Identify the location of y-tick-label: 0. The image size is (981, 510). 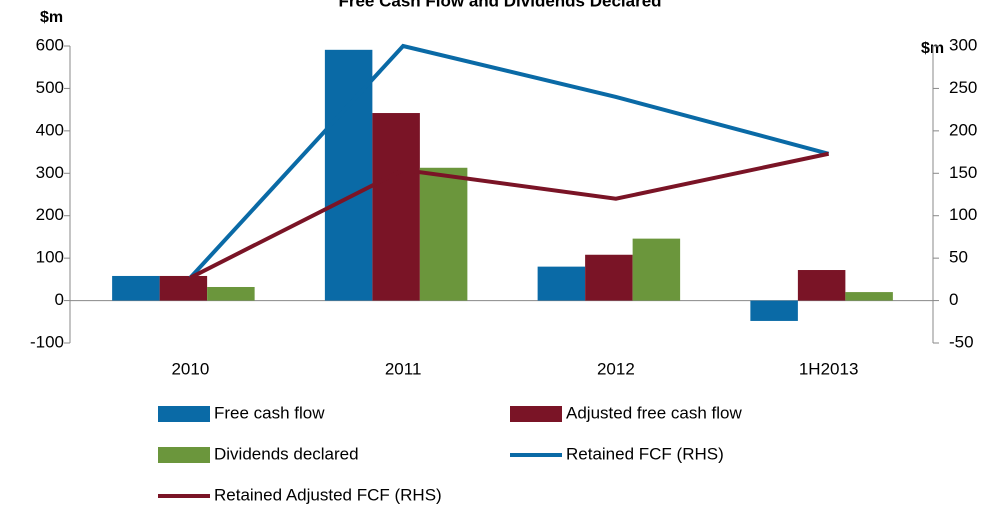
(59, 299).